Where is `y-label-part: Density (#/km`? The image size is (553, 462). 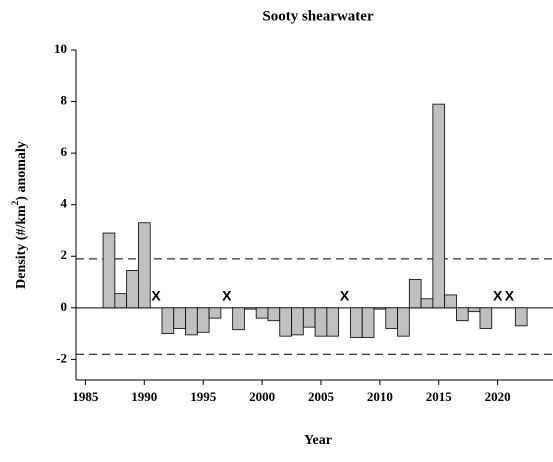
y-label-part: Density (#/km is located at coordinates (21, 247).